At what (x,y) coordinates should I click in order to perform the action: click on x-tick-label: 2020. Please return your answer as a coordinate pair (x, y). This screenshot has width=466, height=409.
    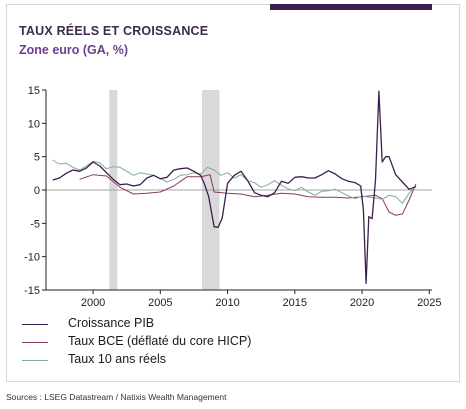
    Looking at the image, I should click on (362, 303).